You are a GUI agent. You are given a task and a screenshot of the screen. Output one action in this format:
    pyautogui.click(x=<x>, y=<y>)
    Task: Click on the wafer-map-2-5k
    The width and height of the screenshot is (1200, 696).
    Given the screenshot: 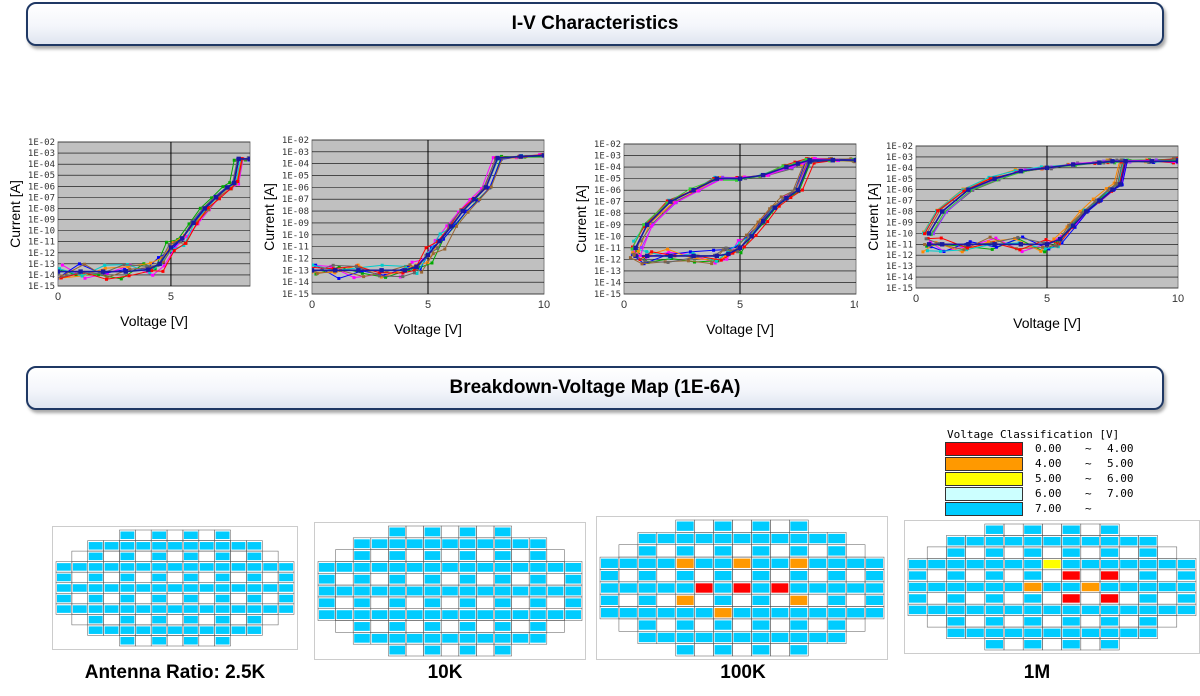 What is the action you would take?
    pyautogui.click(x=175, y=588)
    